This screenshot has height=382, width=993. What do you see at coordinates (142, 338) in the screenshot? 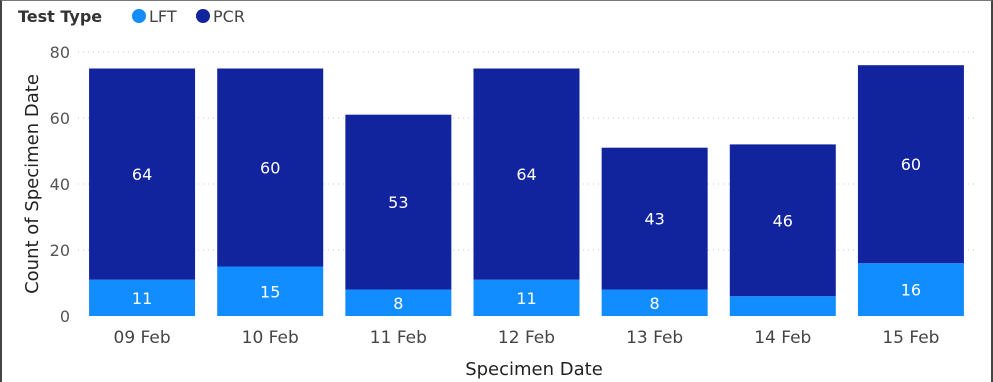
I see `x-tick-label: 09 Feb` at bounding box center [142, 338].